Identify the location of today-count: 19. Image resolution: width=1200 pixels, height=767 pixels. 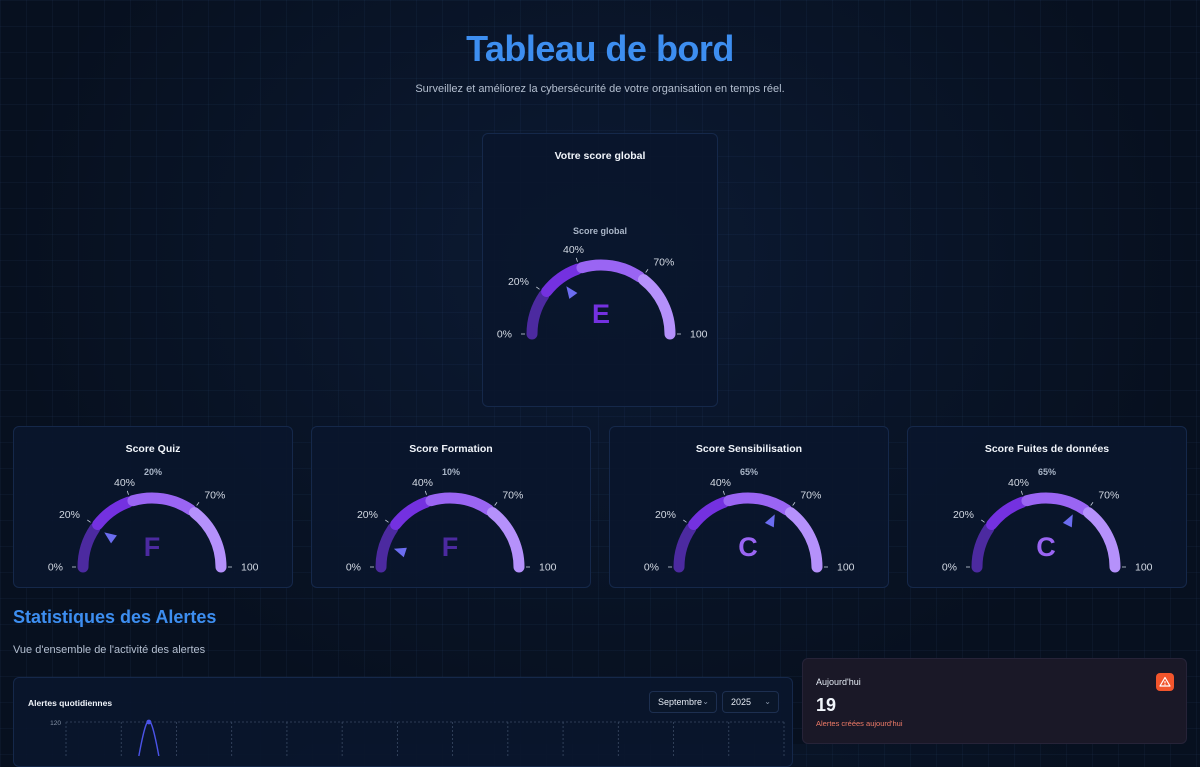
(826, 705).